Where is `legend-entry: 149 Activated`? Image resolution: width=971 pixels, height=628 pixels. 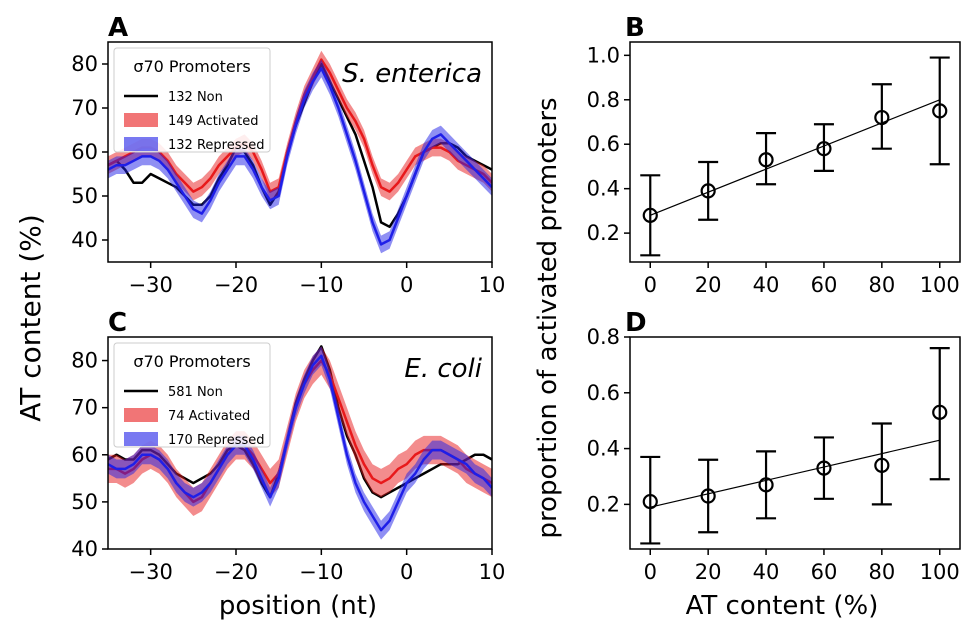
legend-entry: 149 Activated is located at coordinates (213, 121).